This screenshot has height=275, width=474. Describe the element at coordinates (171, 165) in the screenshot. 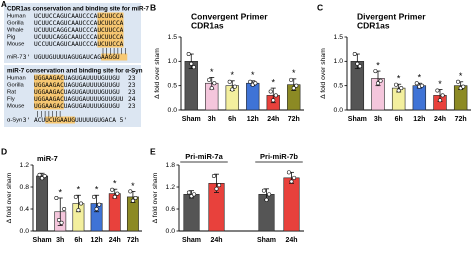

I see `y-tick-label: 1.8` at that location.